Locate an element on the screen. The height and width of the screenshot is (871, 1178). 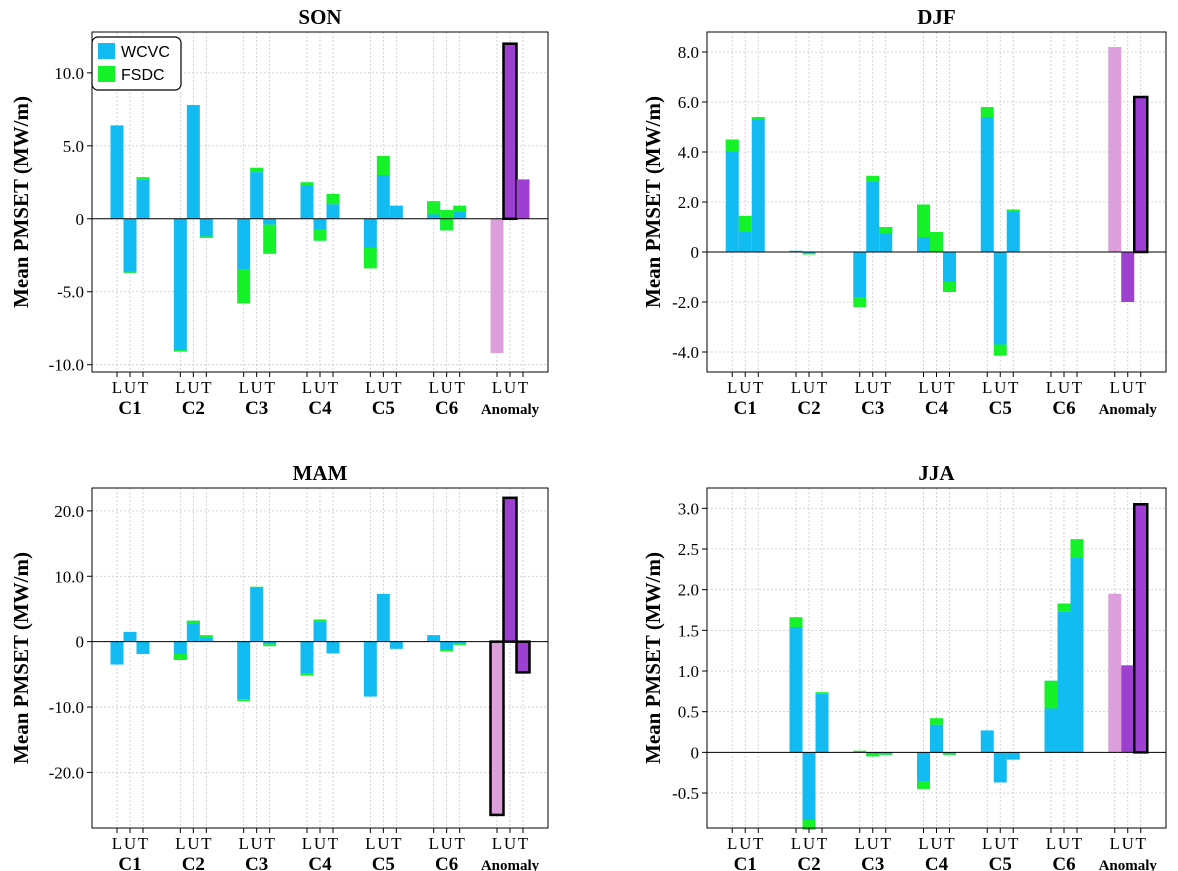
x-category-label: C3 is located at coordinates (872, 408).